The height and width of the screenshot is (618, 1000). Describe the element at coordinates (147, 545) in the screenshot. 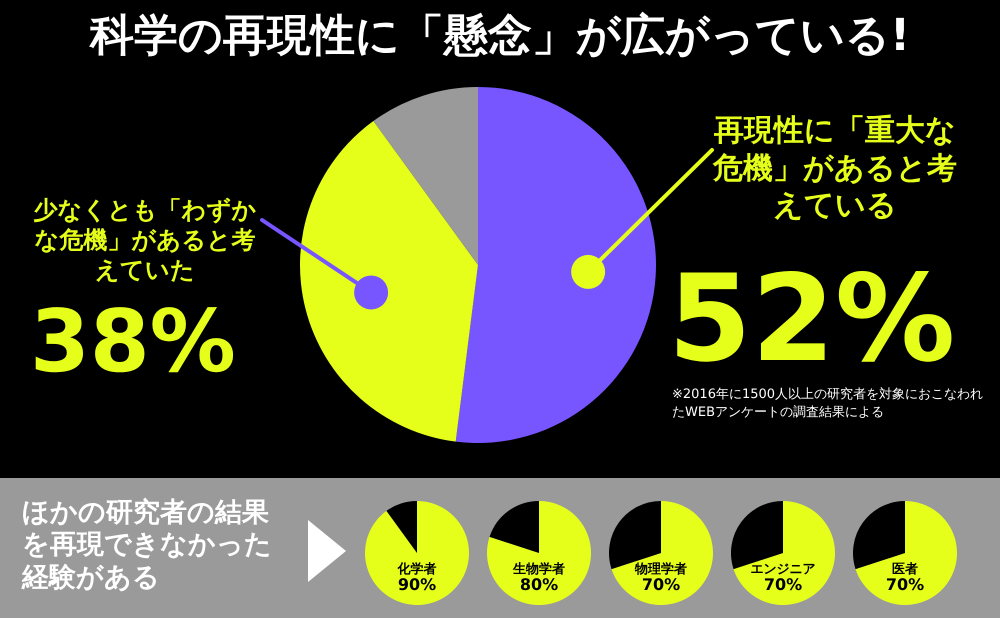

I see `text: ほかの研究者の結果を再現できなかった経験がある` at that location.